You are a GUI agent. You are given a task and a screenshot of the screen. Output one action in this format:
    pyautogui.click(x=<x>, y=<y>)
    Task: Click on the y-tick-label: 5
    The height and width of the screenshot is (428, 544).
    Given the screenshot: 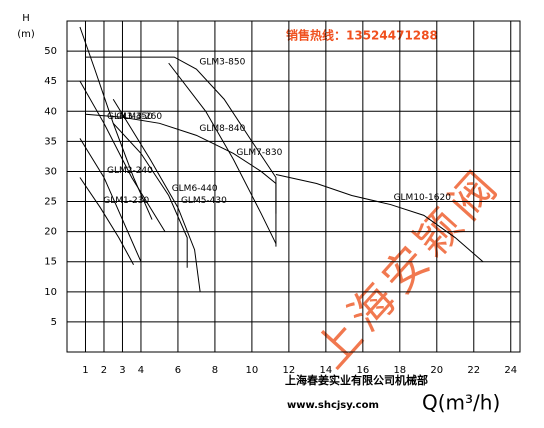 What is the action you would take?
    pyautogui.click(x=54, y=322)
    